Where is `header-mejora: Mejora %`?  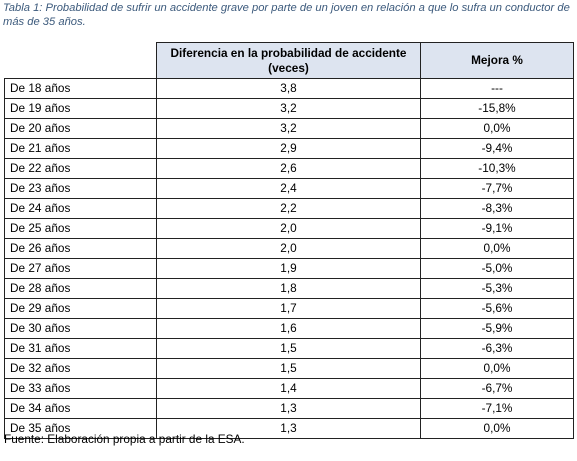
header-mejora: Mejora % is located at coordinates (497, 60).